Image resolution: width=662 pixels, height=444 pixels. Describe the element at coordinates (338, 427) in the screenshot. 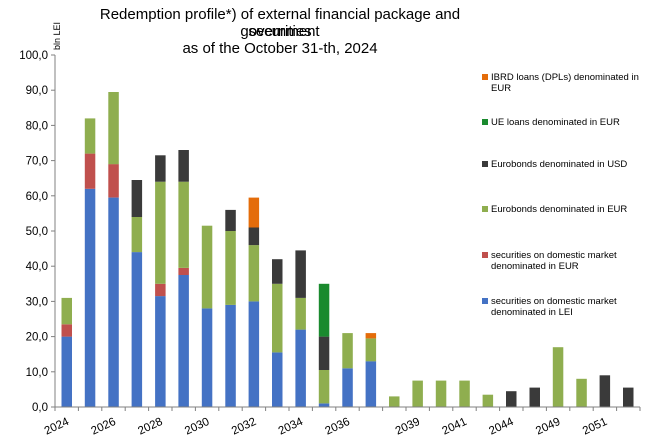

I see `x-tick-label: 2036` at that location.